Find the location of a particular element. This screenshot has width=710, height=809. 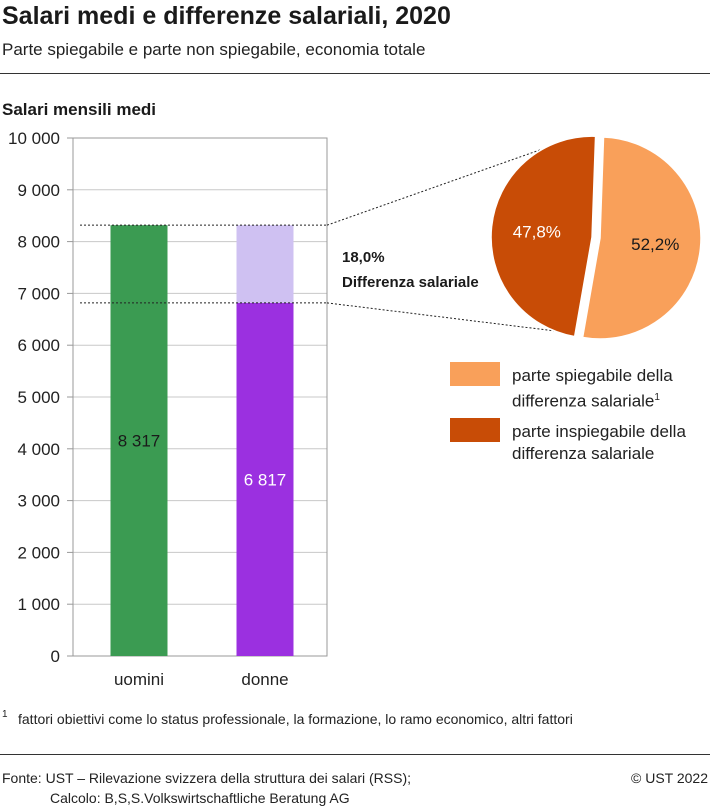

legend-swatch-unexplained is located at coordinates (475, 430).